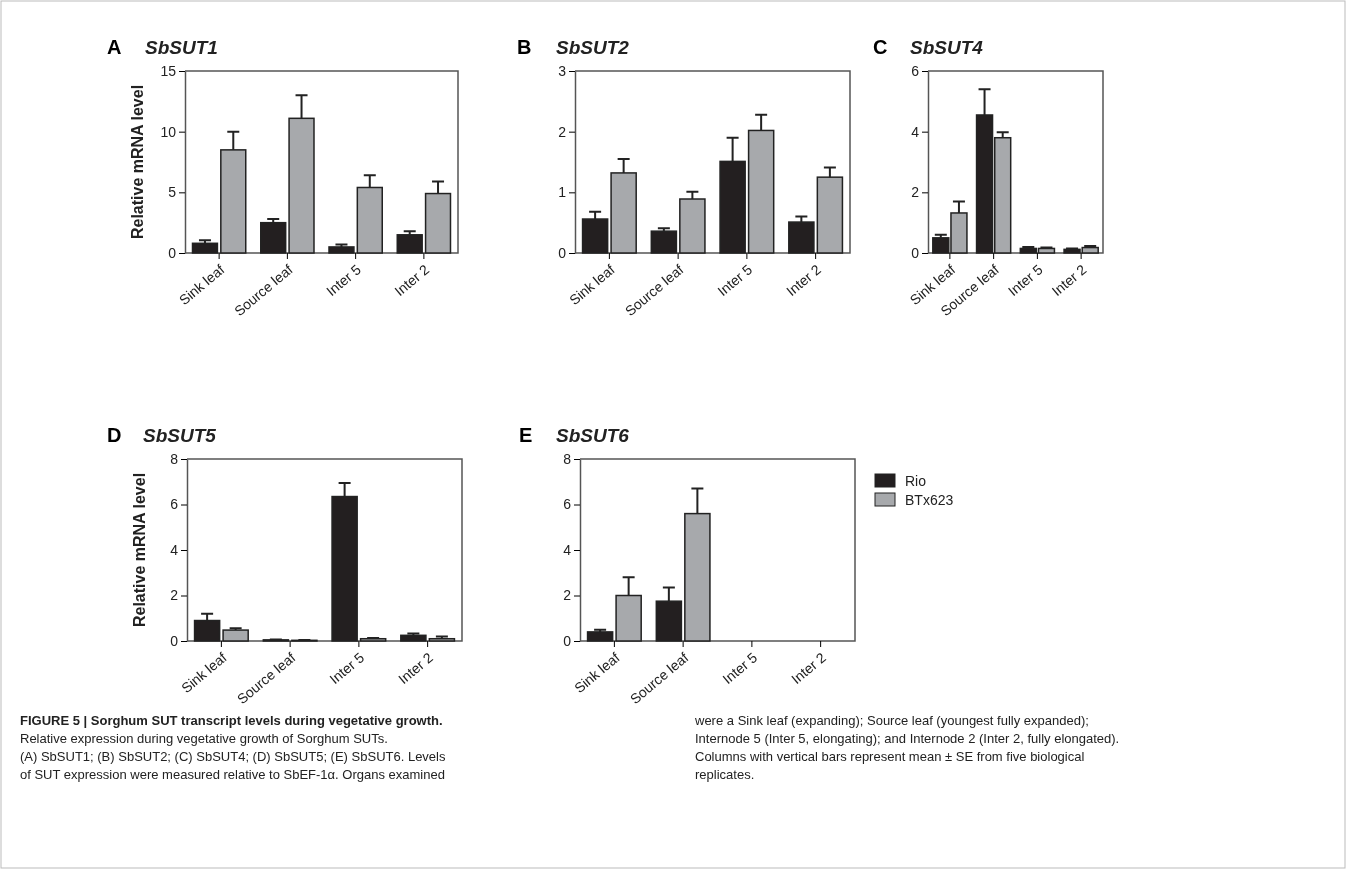 The height and width of the screenshot is (869, 1346). Describe the element at coordinates (593, 435) in the screenshot. I see `chart-title: SbSUT6` at that location.